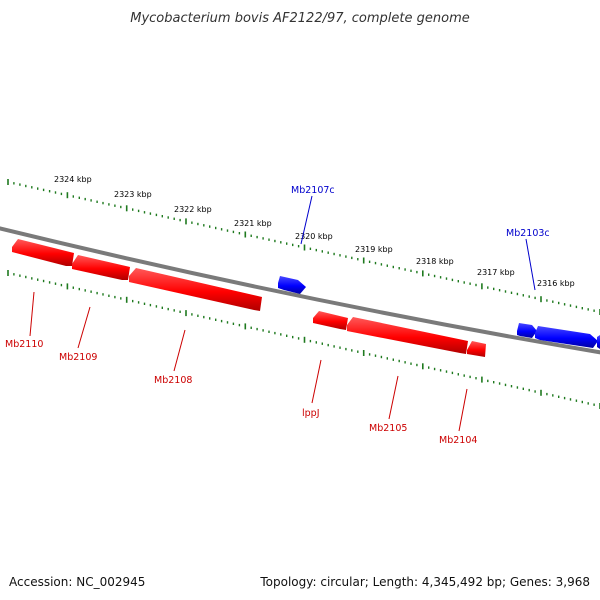 The image size is (600, 600). I want to click on gene-Mb2109-arrow, so click(101, 267).